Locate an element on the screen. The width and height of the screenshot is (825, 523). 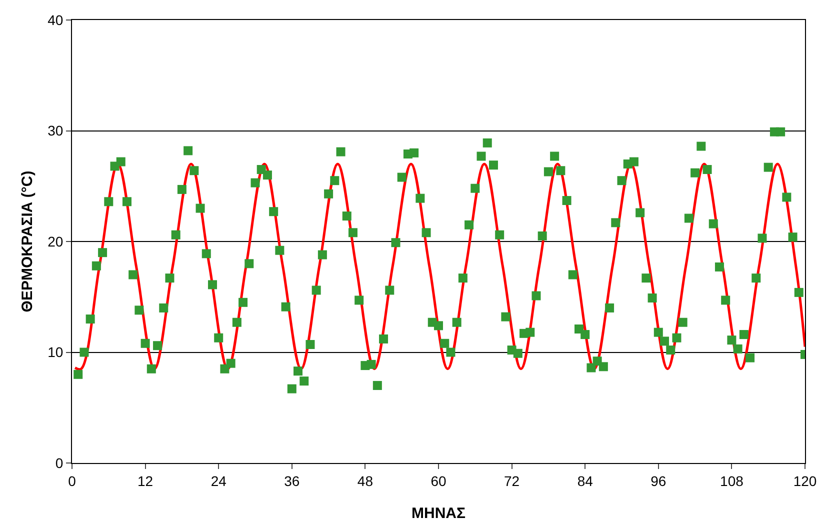
x-tick-label: 12 is located at coordinates (146, 480).